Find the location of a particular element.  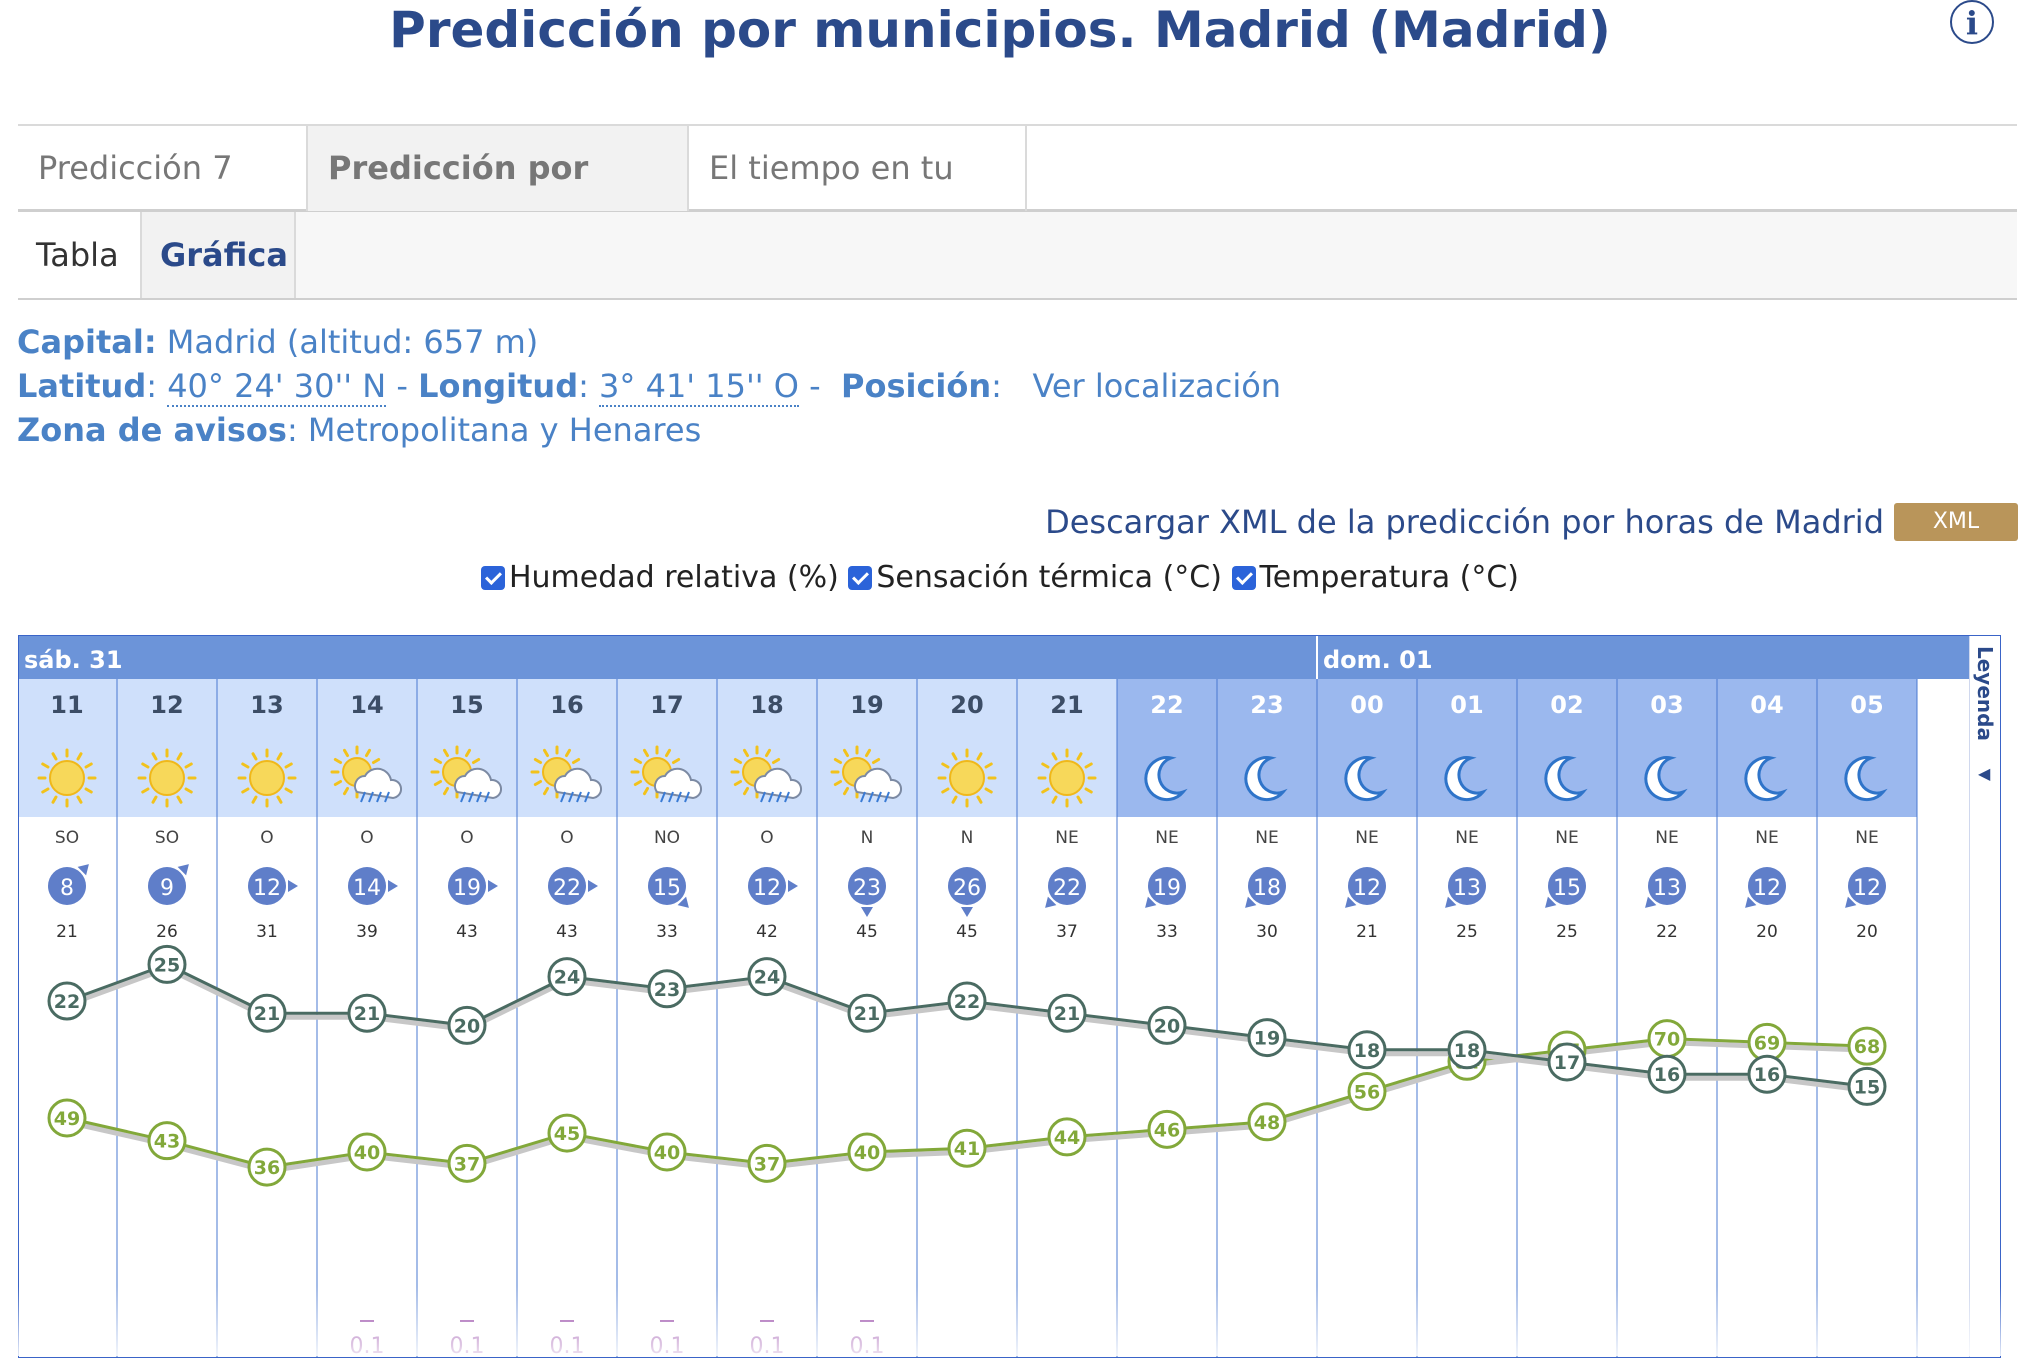

humidity-value-label: 40 is located at coordinates (867, 1153).